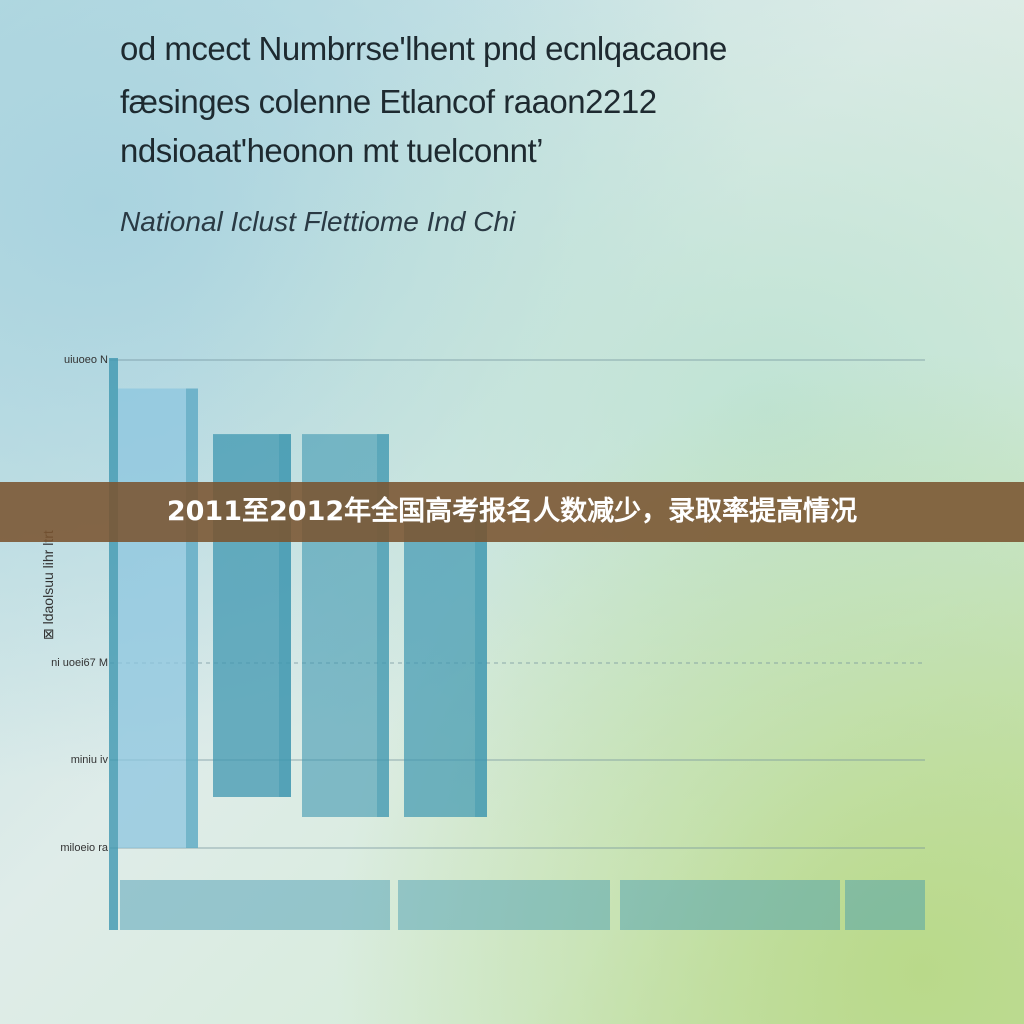 Image resolution: width=1024 pixels, height=1024 pixels. What do you see at coordinates (85, 360) in the screenshot?
I see `ytick-label: uiuoeo N` at bounding box center [85, 360].